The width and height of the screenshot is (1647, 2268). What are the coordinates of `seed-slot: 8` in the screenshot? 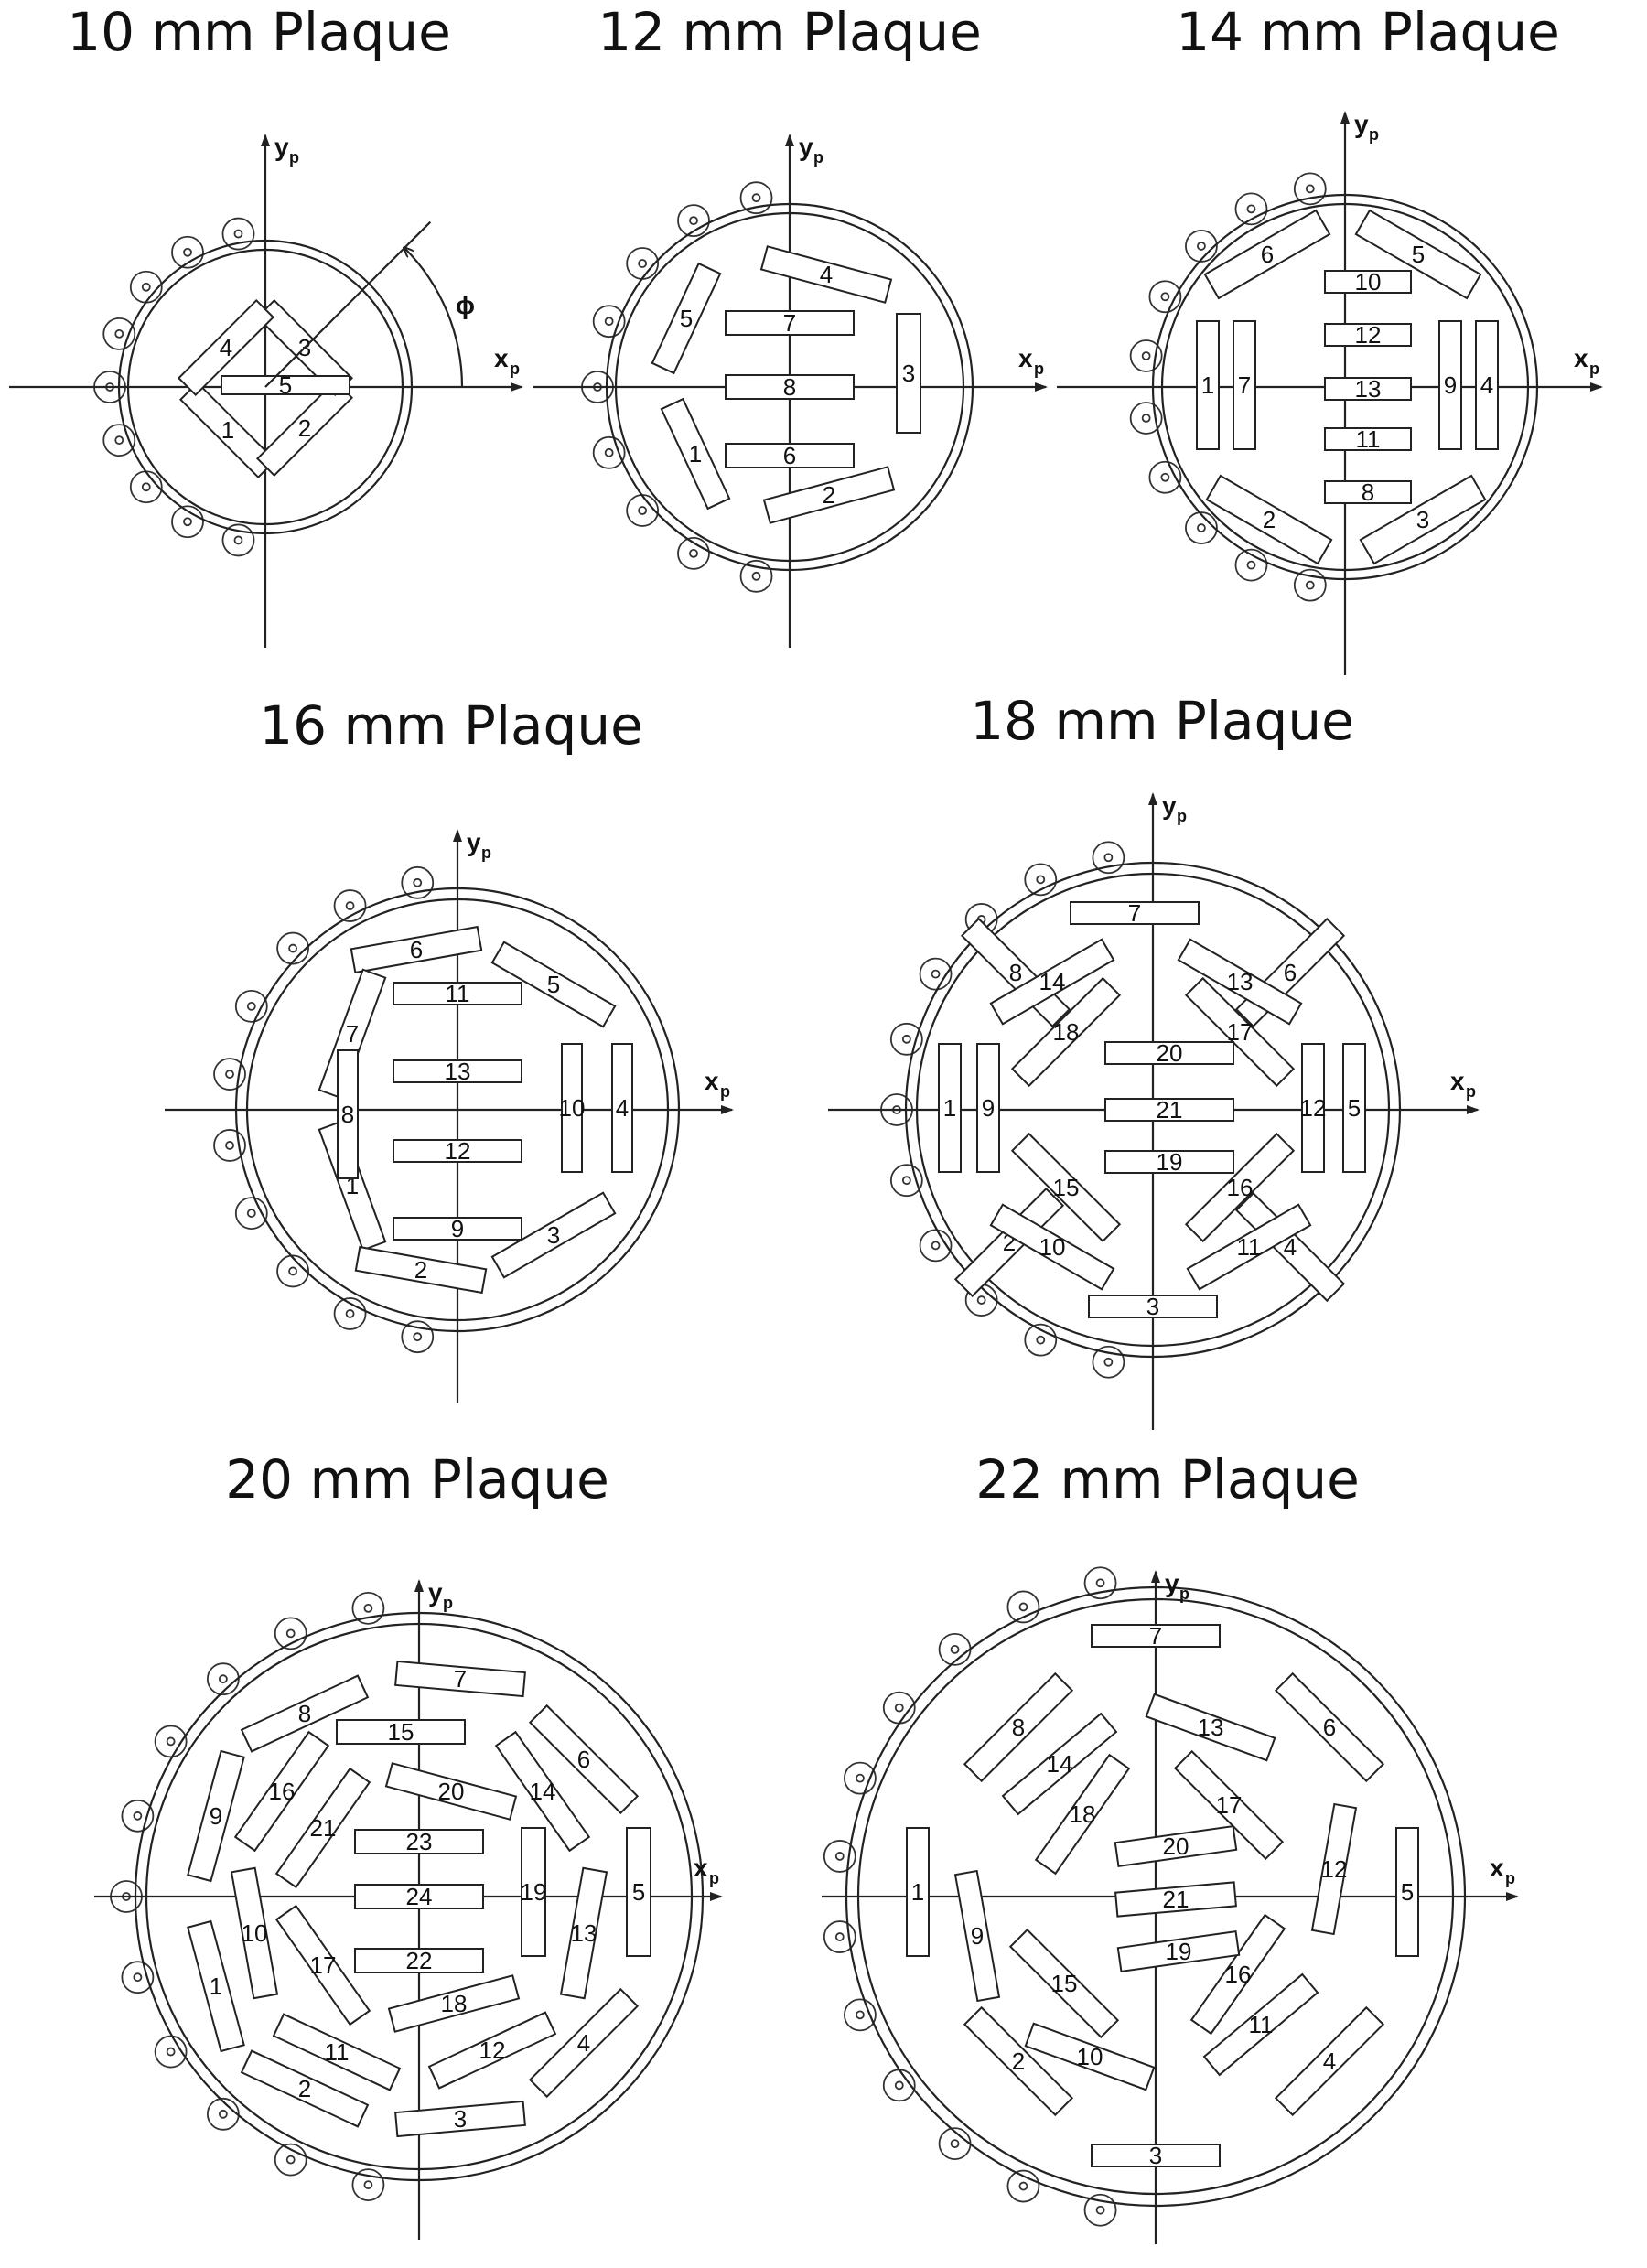 It's located at (305, 1713).